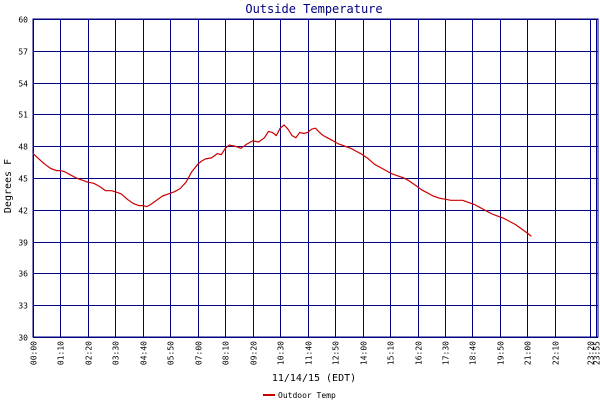  What do you see at coordinates (556, 353) in the screenshot?
I see `x-tick-label: 22:10` at bounding box center [556, 353].